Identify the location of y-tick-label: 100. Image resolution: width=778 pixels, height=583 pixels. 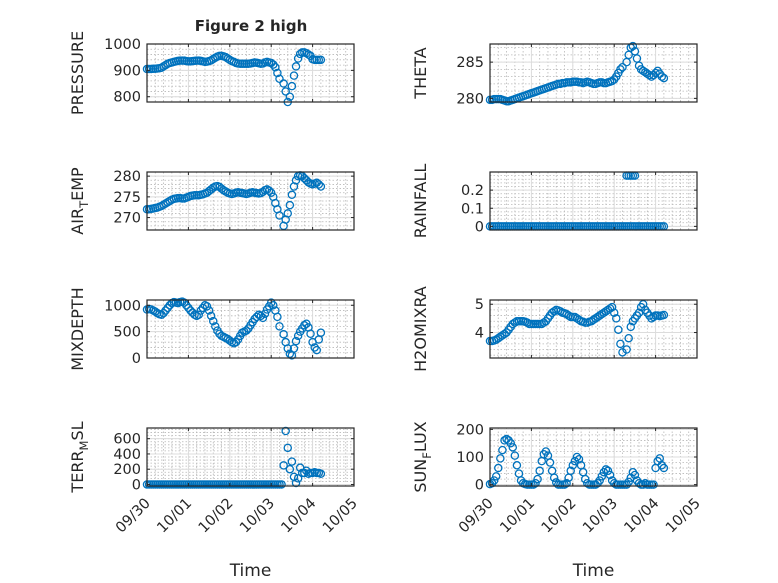
(470, 458).